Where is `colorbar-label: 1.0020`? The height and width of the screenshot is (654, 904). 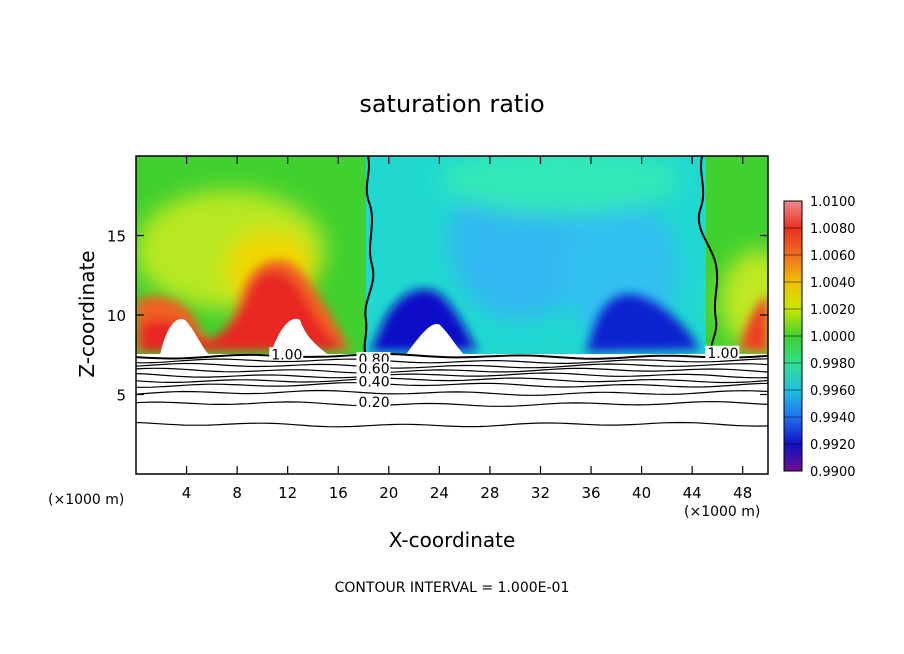 colorbar-label: 1.0020 is located at coordinates (833, 310).